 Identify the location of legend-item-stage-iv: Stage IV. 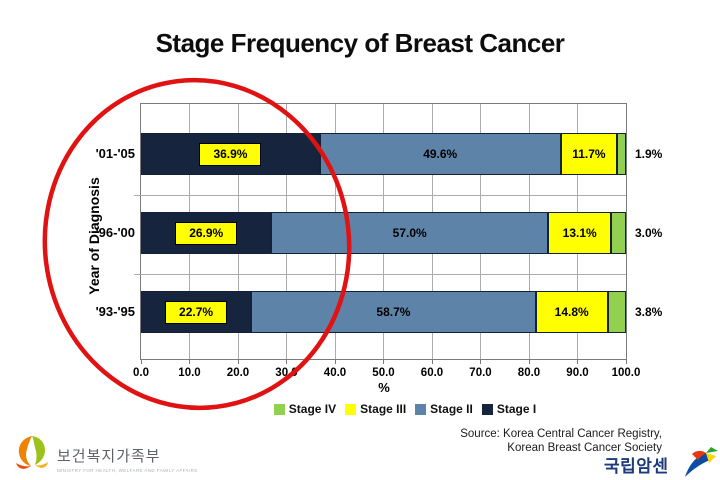
(305, 409).